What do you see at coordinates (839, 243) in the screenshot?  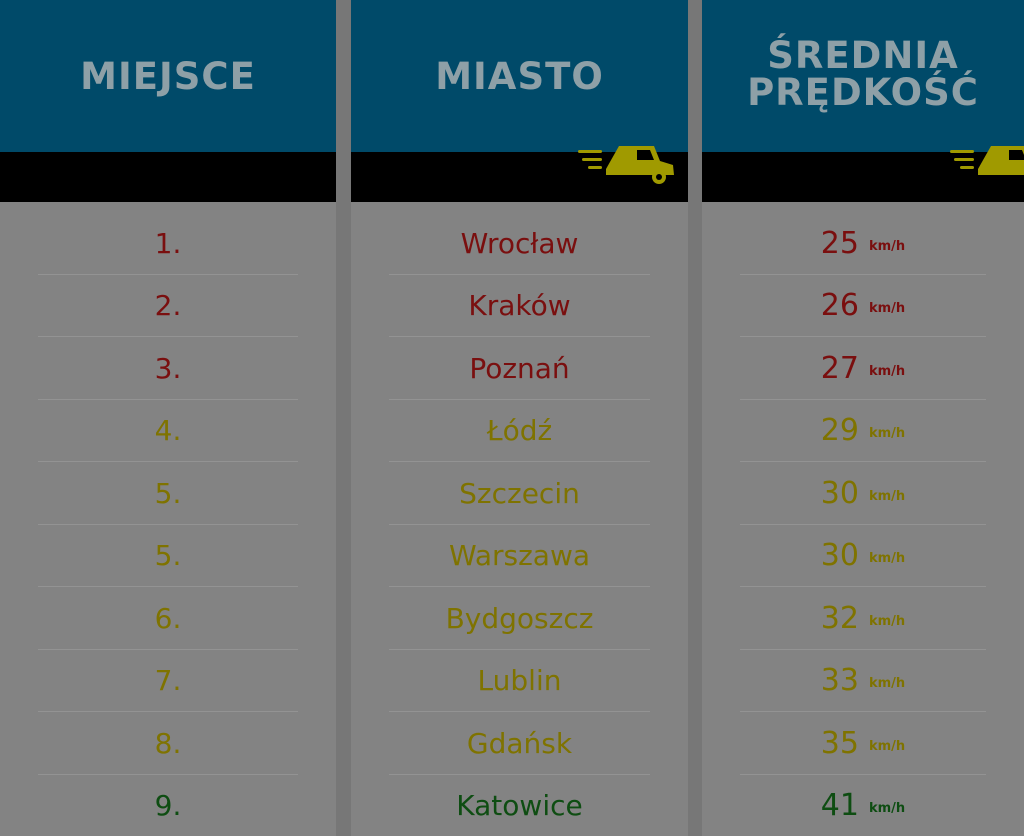 I see `speed-value: 25` at bounding box center [839, 243].